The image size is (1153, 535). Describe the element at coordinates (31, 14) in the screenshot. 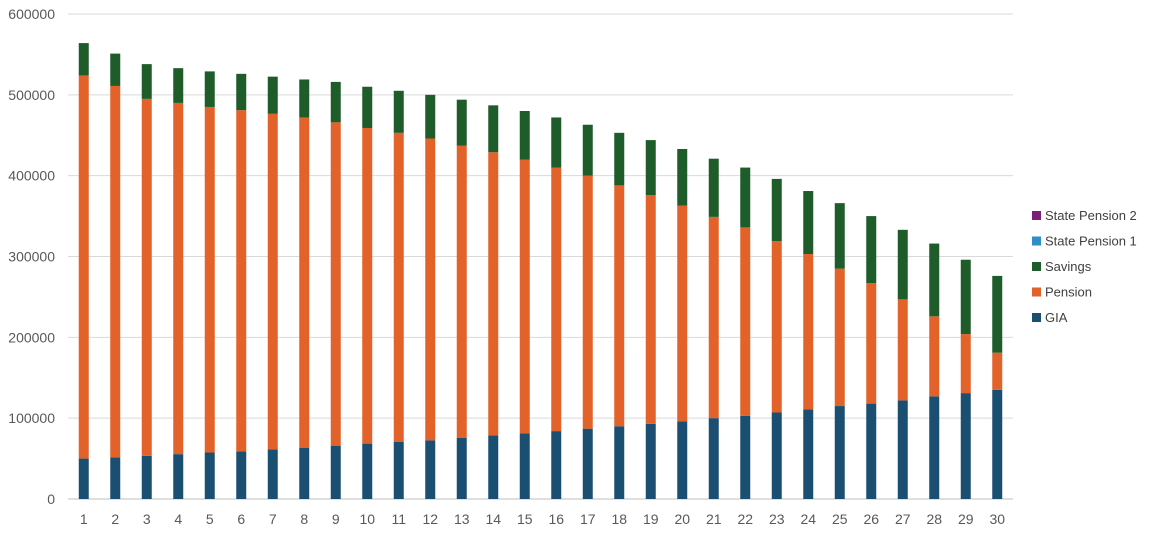

I see `y-tick-label: 600000` at that location.